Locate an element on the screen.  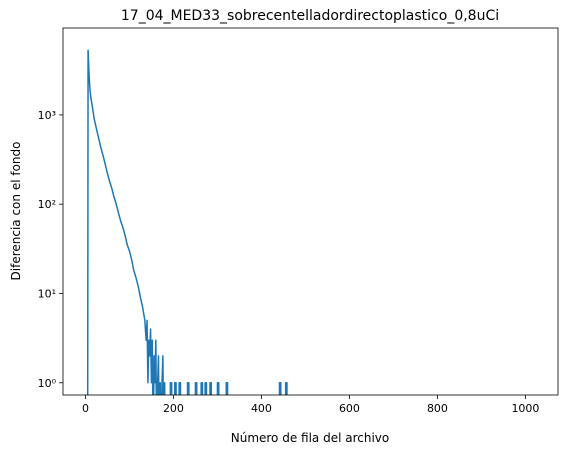
y-axis-label: Diferencia con el fondo is located at coordinates (16, 211).